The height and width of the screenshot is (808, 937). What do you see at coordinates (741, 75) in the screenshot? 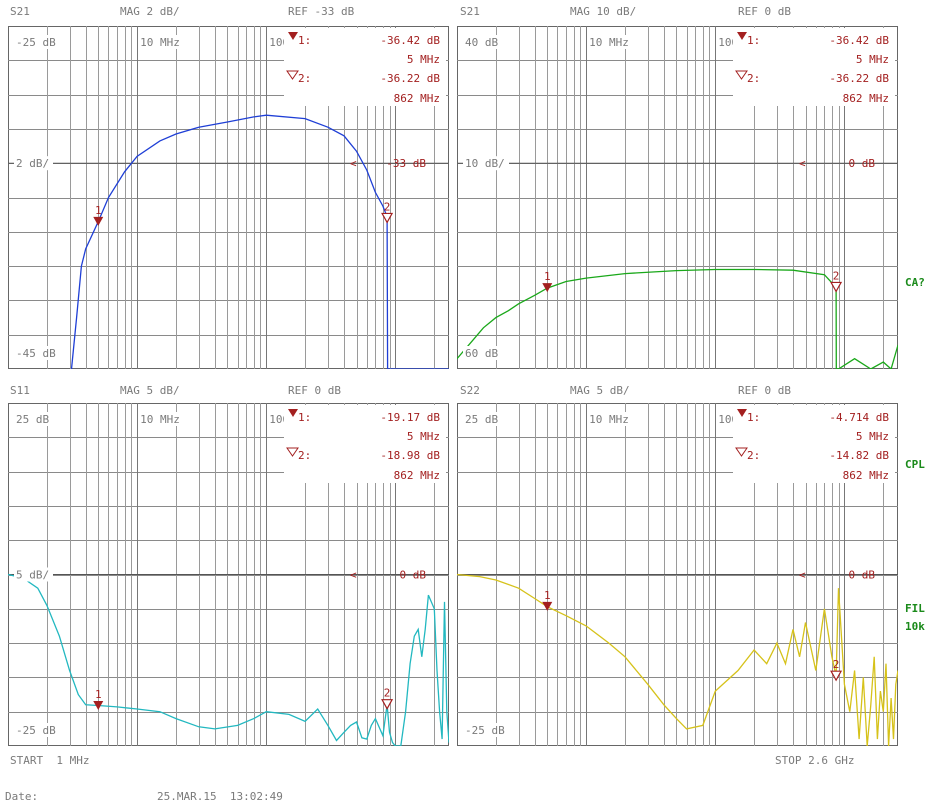
I see `chart2-m2-symbol` at bounding box center [741, 75].